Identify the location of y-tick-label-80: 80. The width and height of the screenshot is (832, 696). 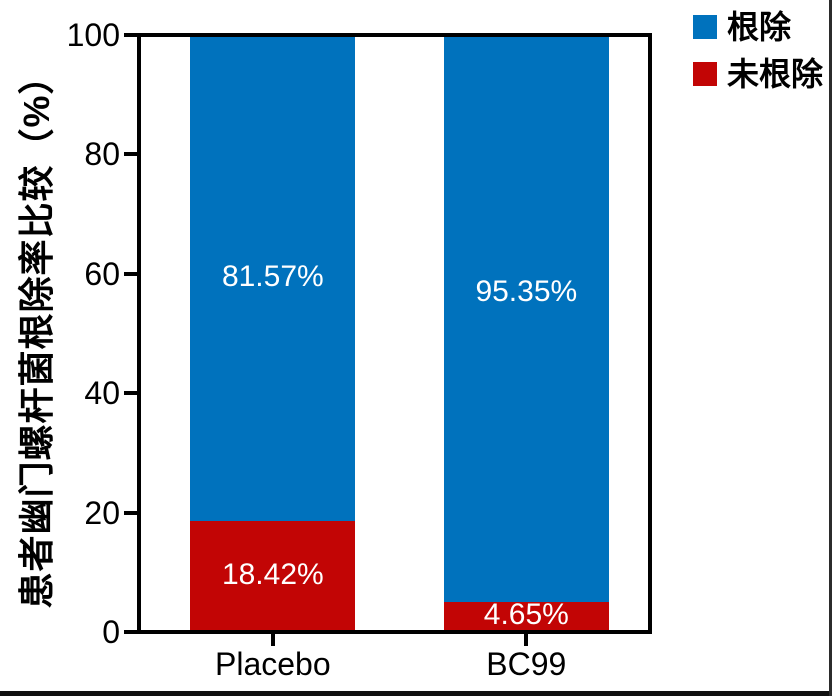
(102, 154).